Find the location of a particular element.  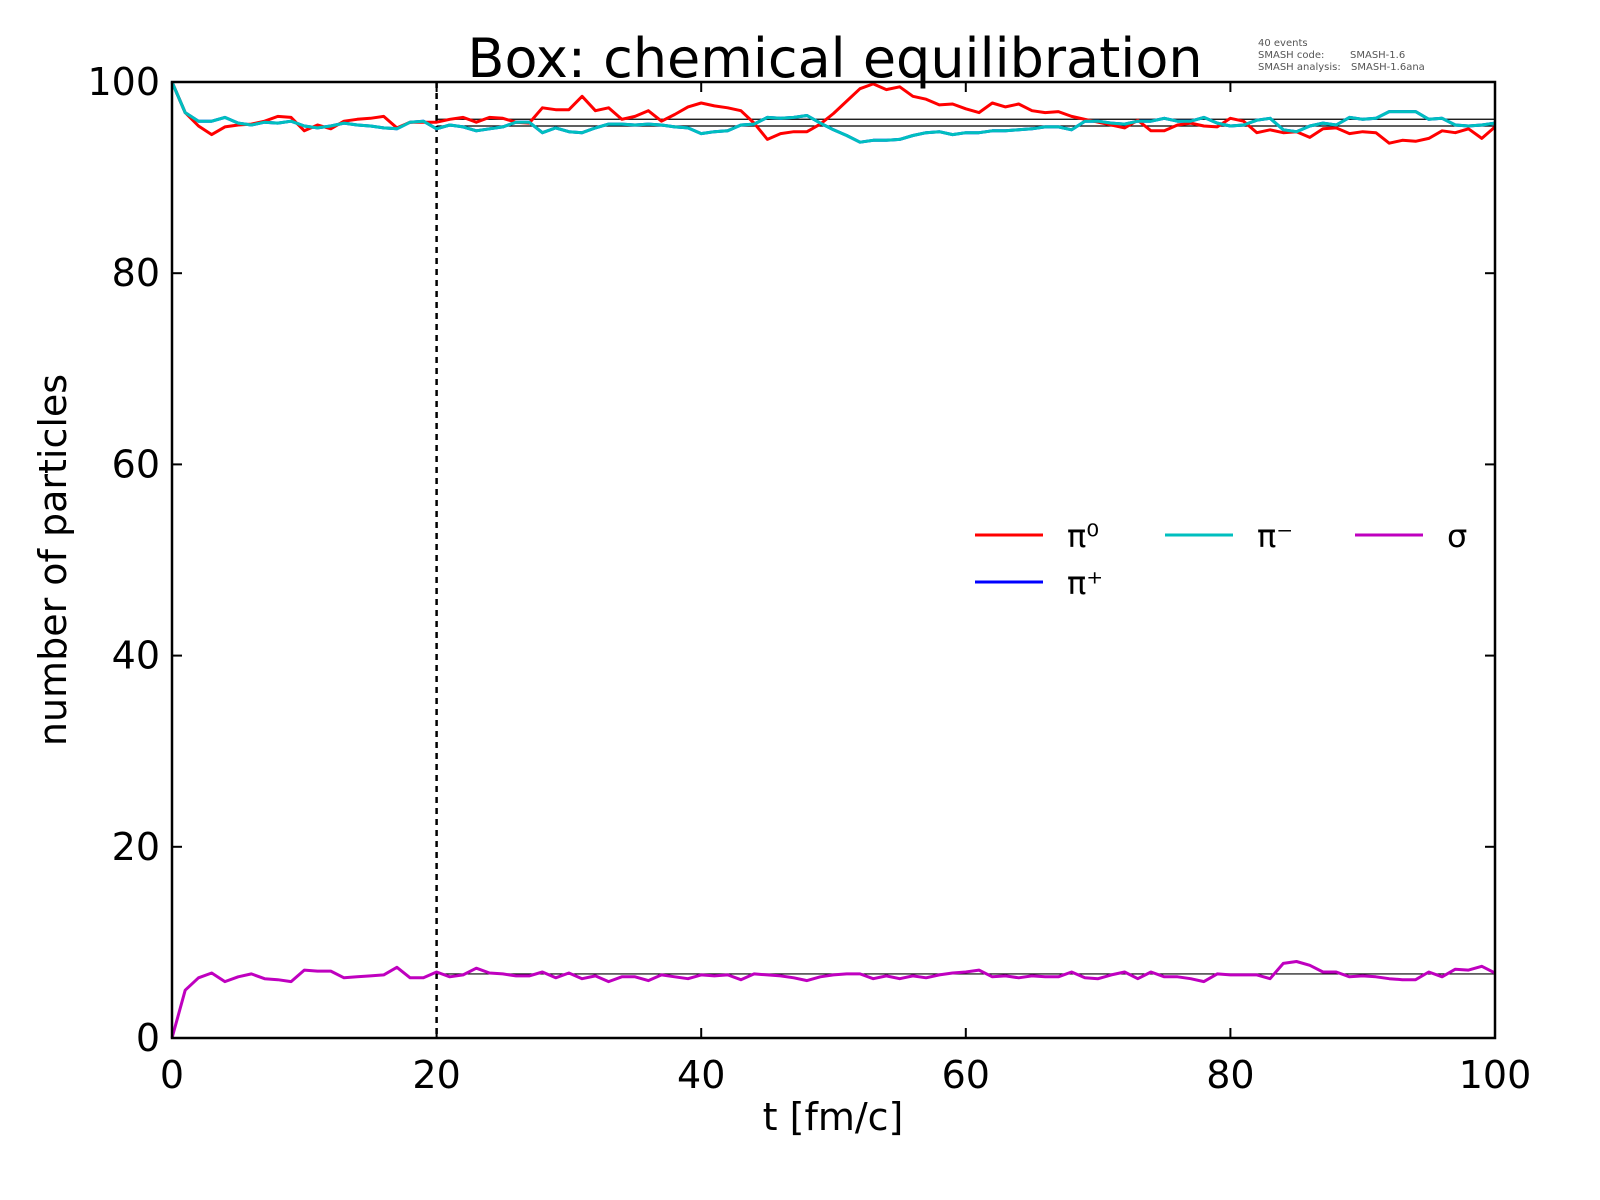

y-tick-label: 60 is located at coordinates (136, 464).